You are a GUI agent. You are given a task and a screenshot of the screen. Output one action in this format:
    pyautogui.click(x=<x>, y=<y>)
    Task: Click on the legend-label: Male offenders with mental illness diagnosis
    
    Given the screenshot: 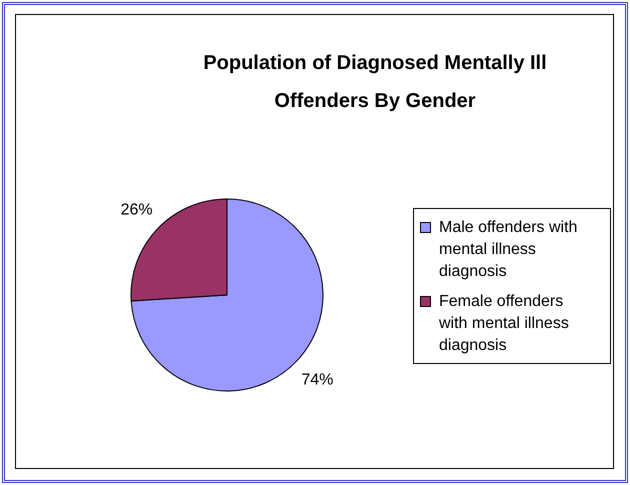 What is the action you would take?
    pyautogui.click(x=508, y=250)
    